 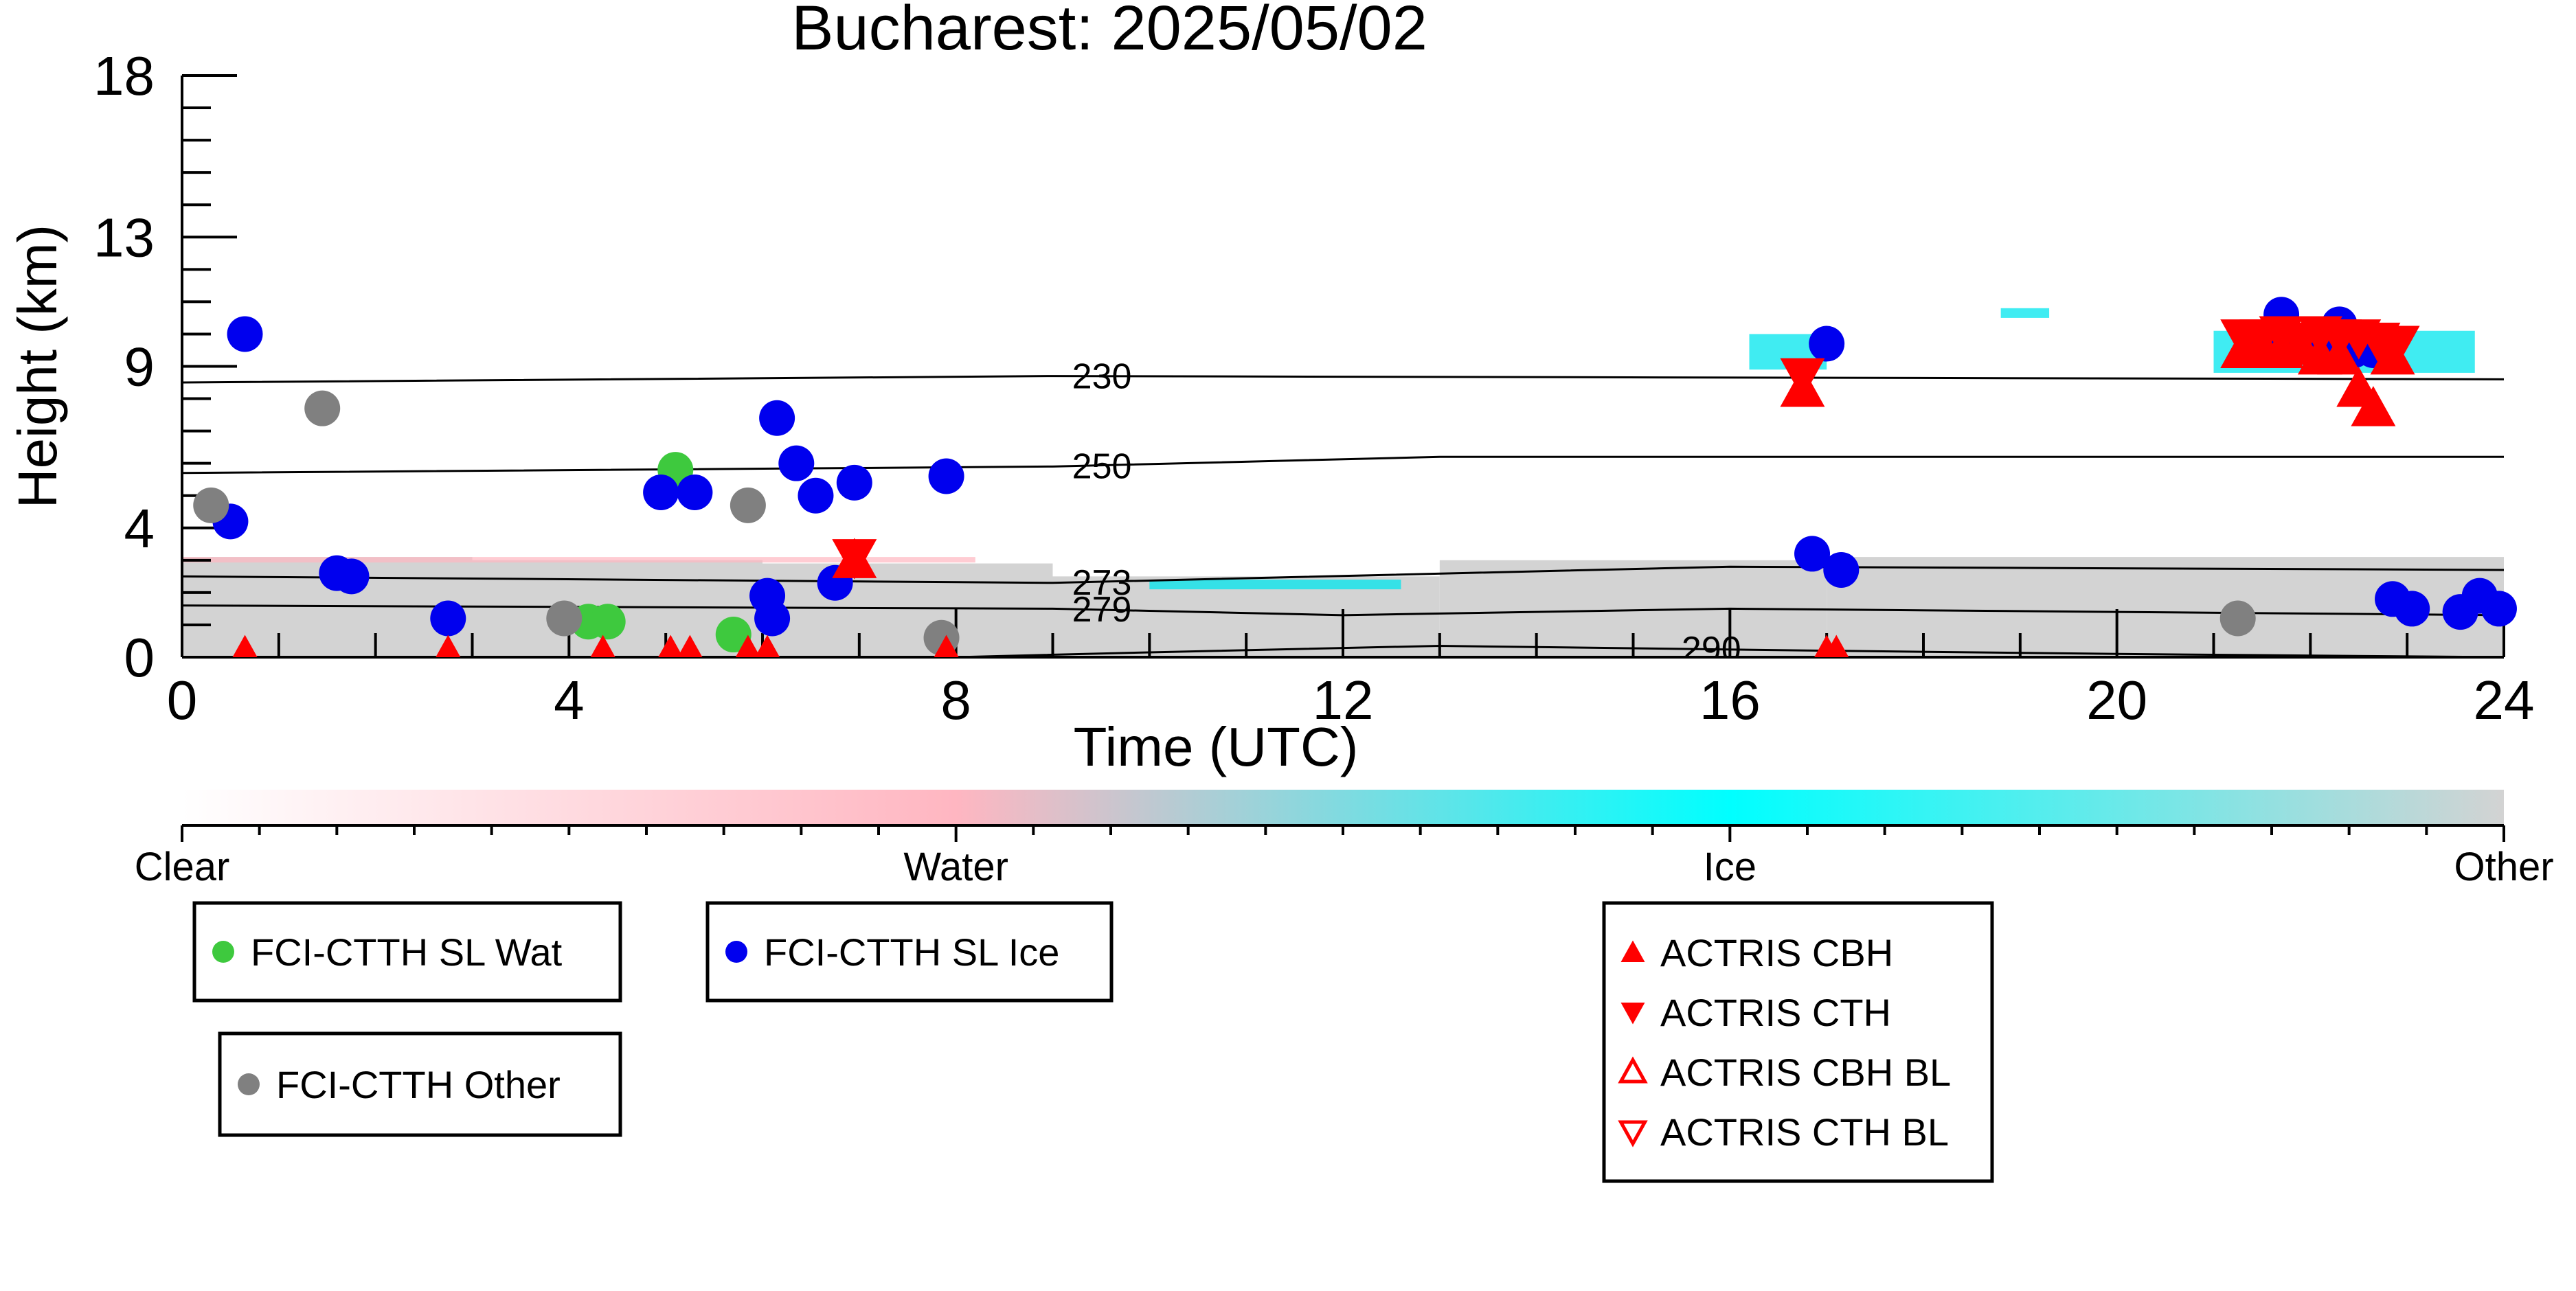 What do you see at coordinates (907, 610) in the screenshot?
I see `cloud-mask-segment` at bounding box center [907, 610].